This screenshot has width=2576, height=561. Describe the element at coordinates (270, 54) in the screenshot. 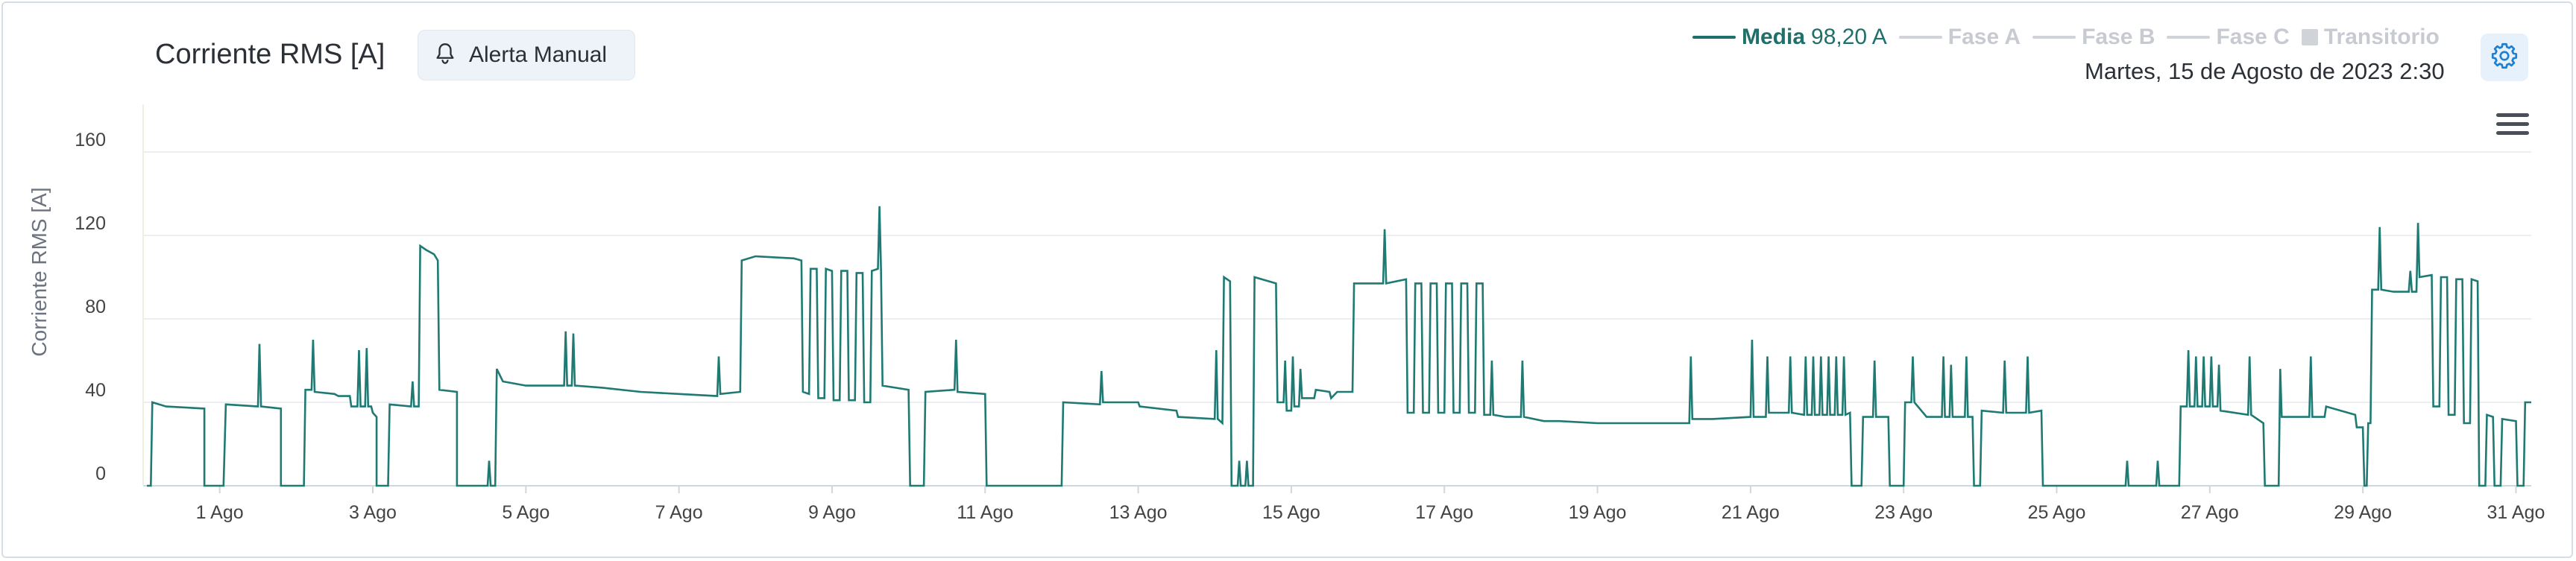

I see `chart-title: Corriente RMS [A]` at that location.